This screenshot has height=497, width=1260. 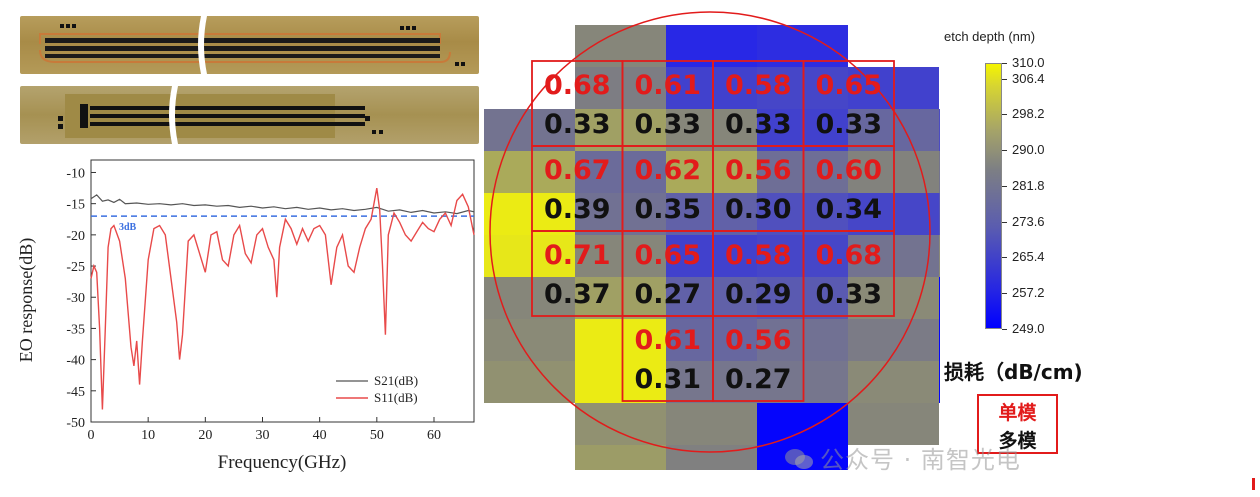 I want to click on legend: S21(dB) S11(dB), so click(x=377, y=389).